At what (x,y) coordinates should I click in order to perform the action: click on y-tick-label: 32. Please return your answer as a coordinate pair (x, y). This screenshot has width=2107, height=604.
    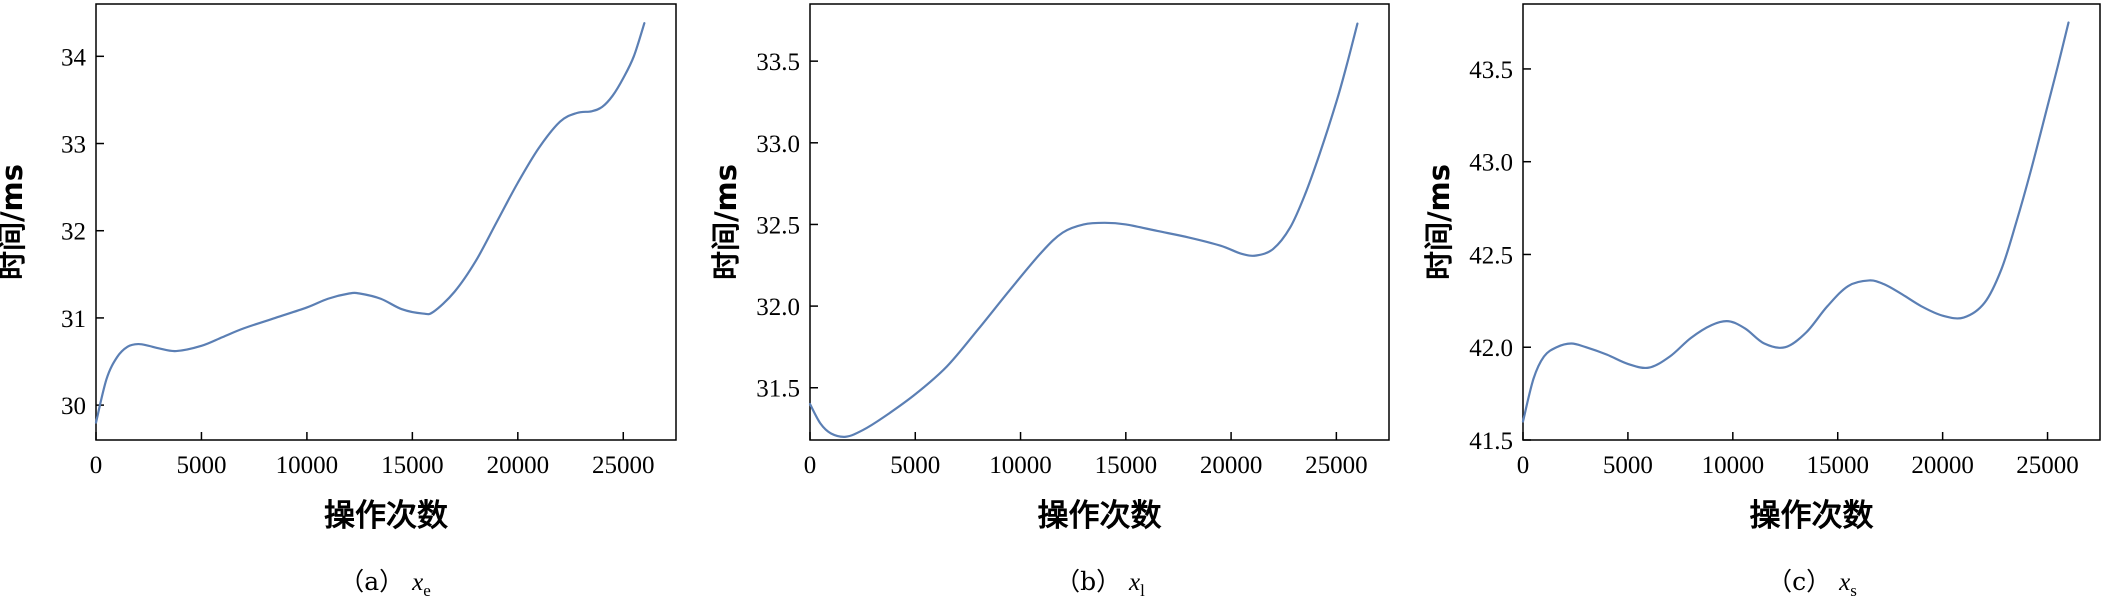
    Looking at the image, I should click on (73, 232).